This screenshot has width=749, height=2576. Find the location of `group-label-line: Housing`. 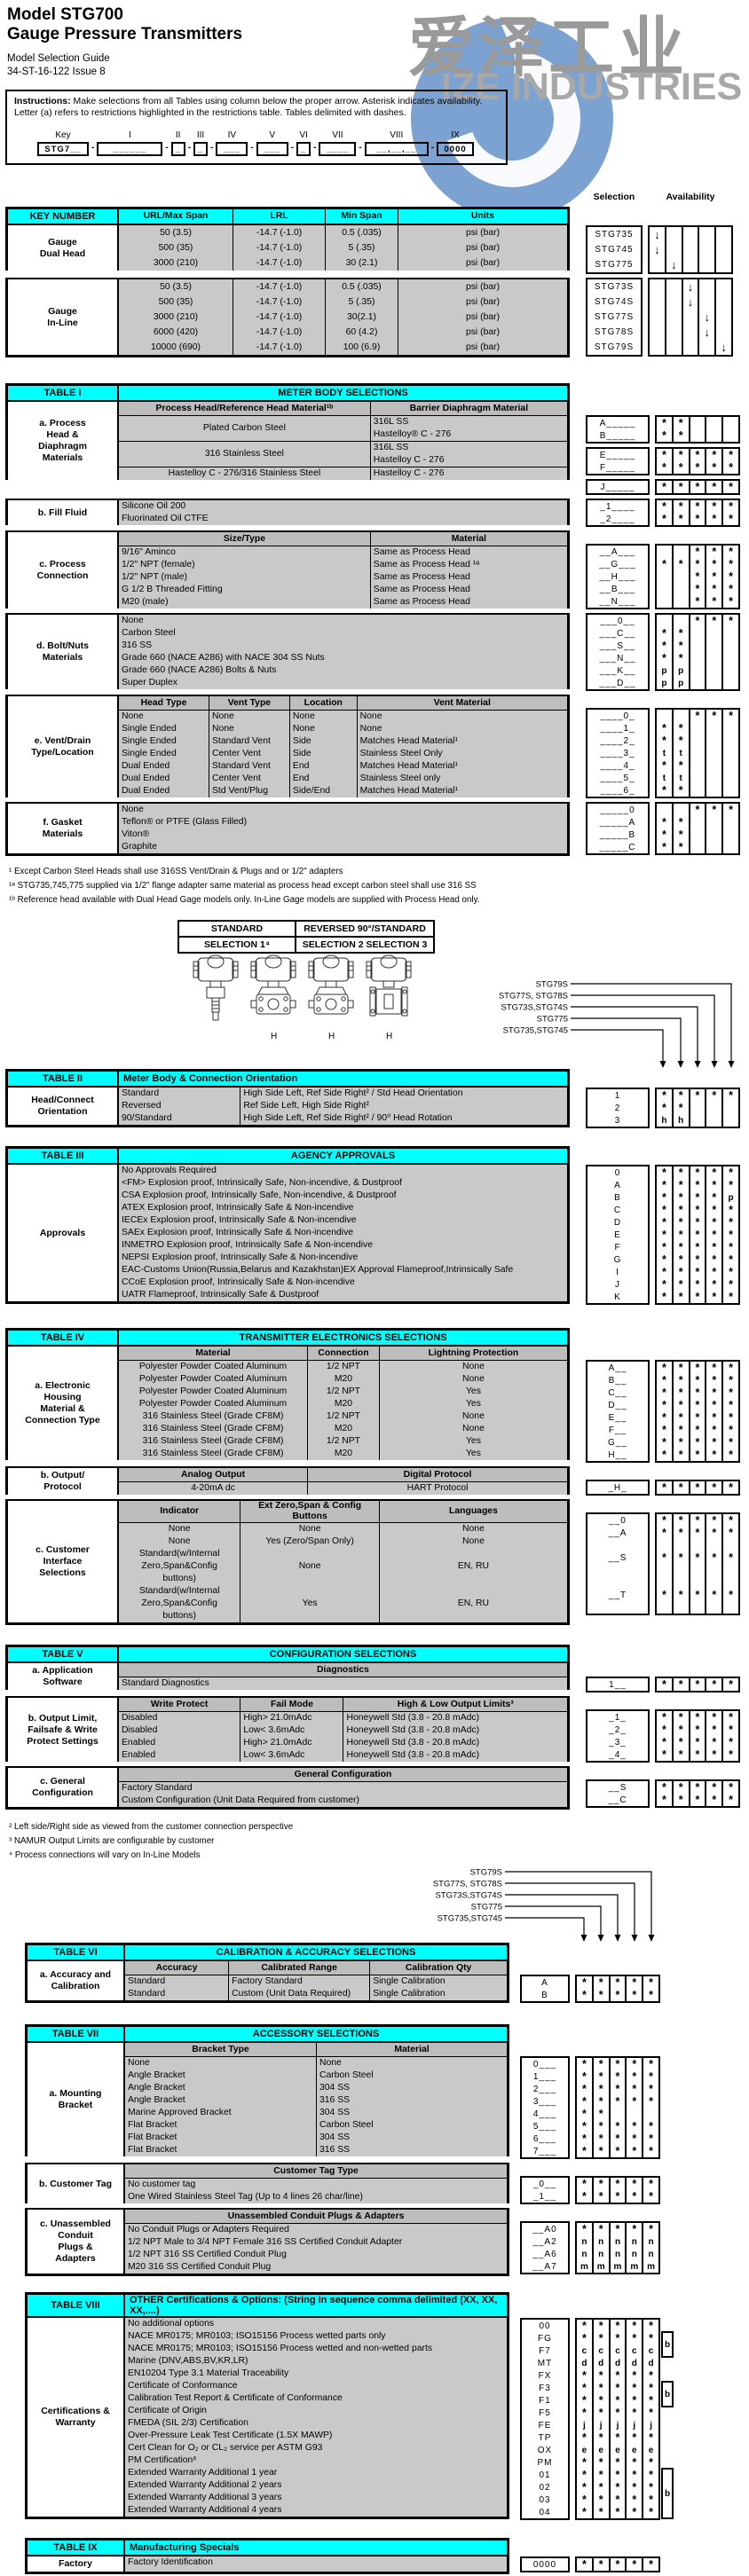

group-label-line: Housing is located at coordinates (62, 1397).